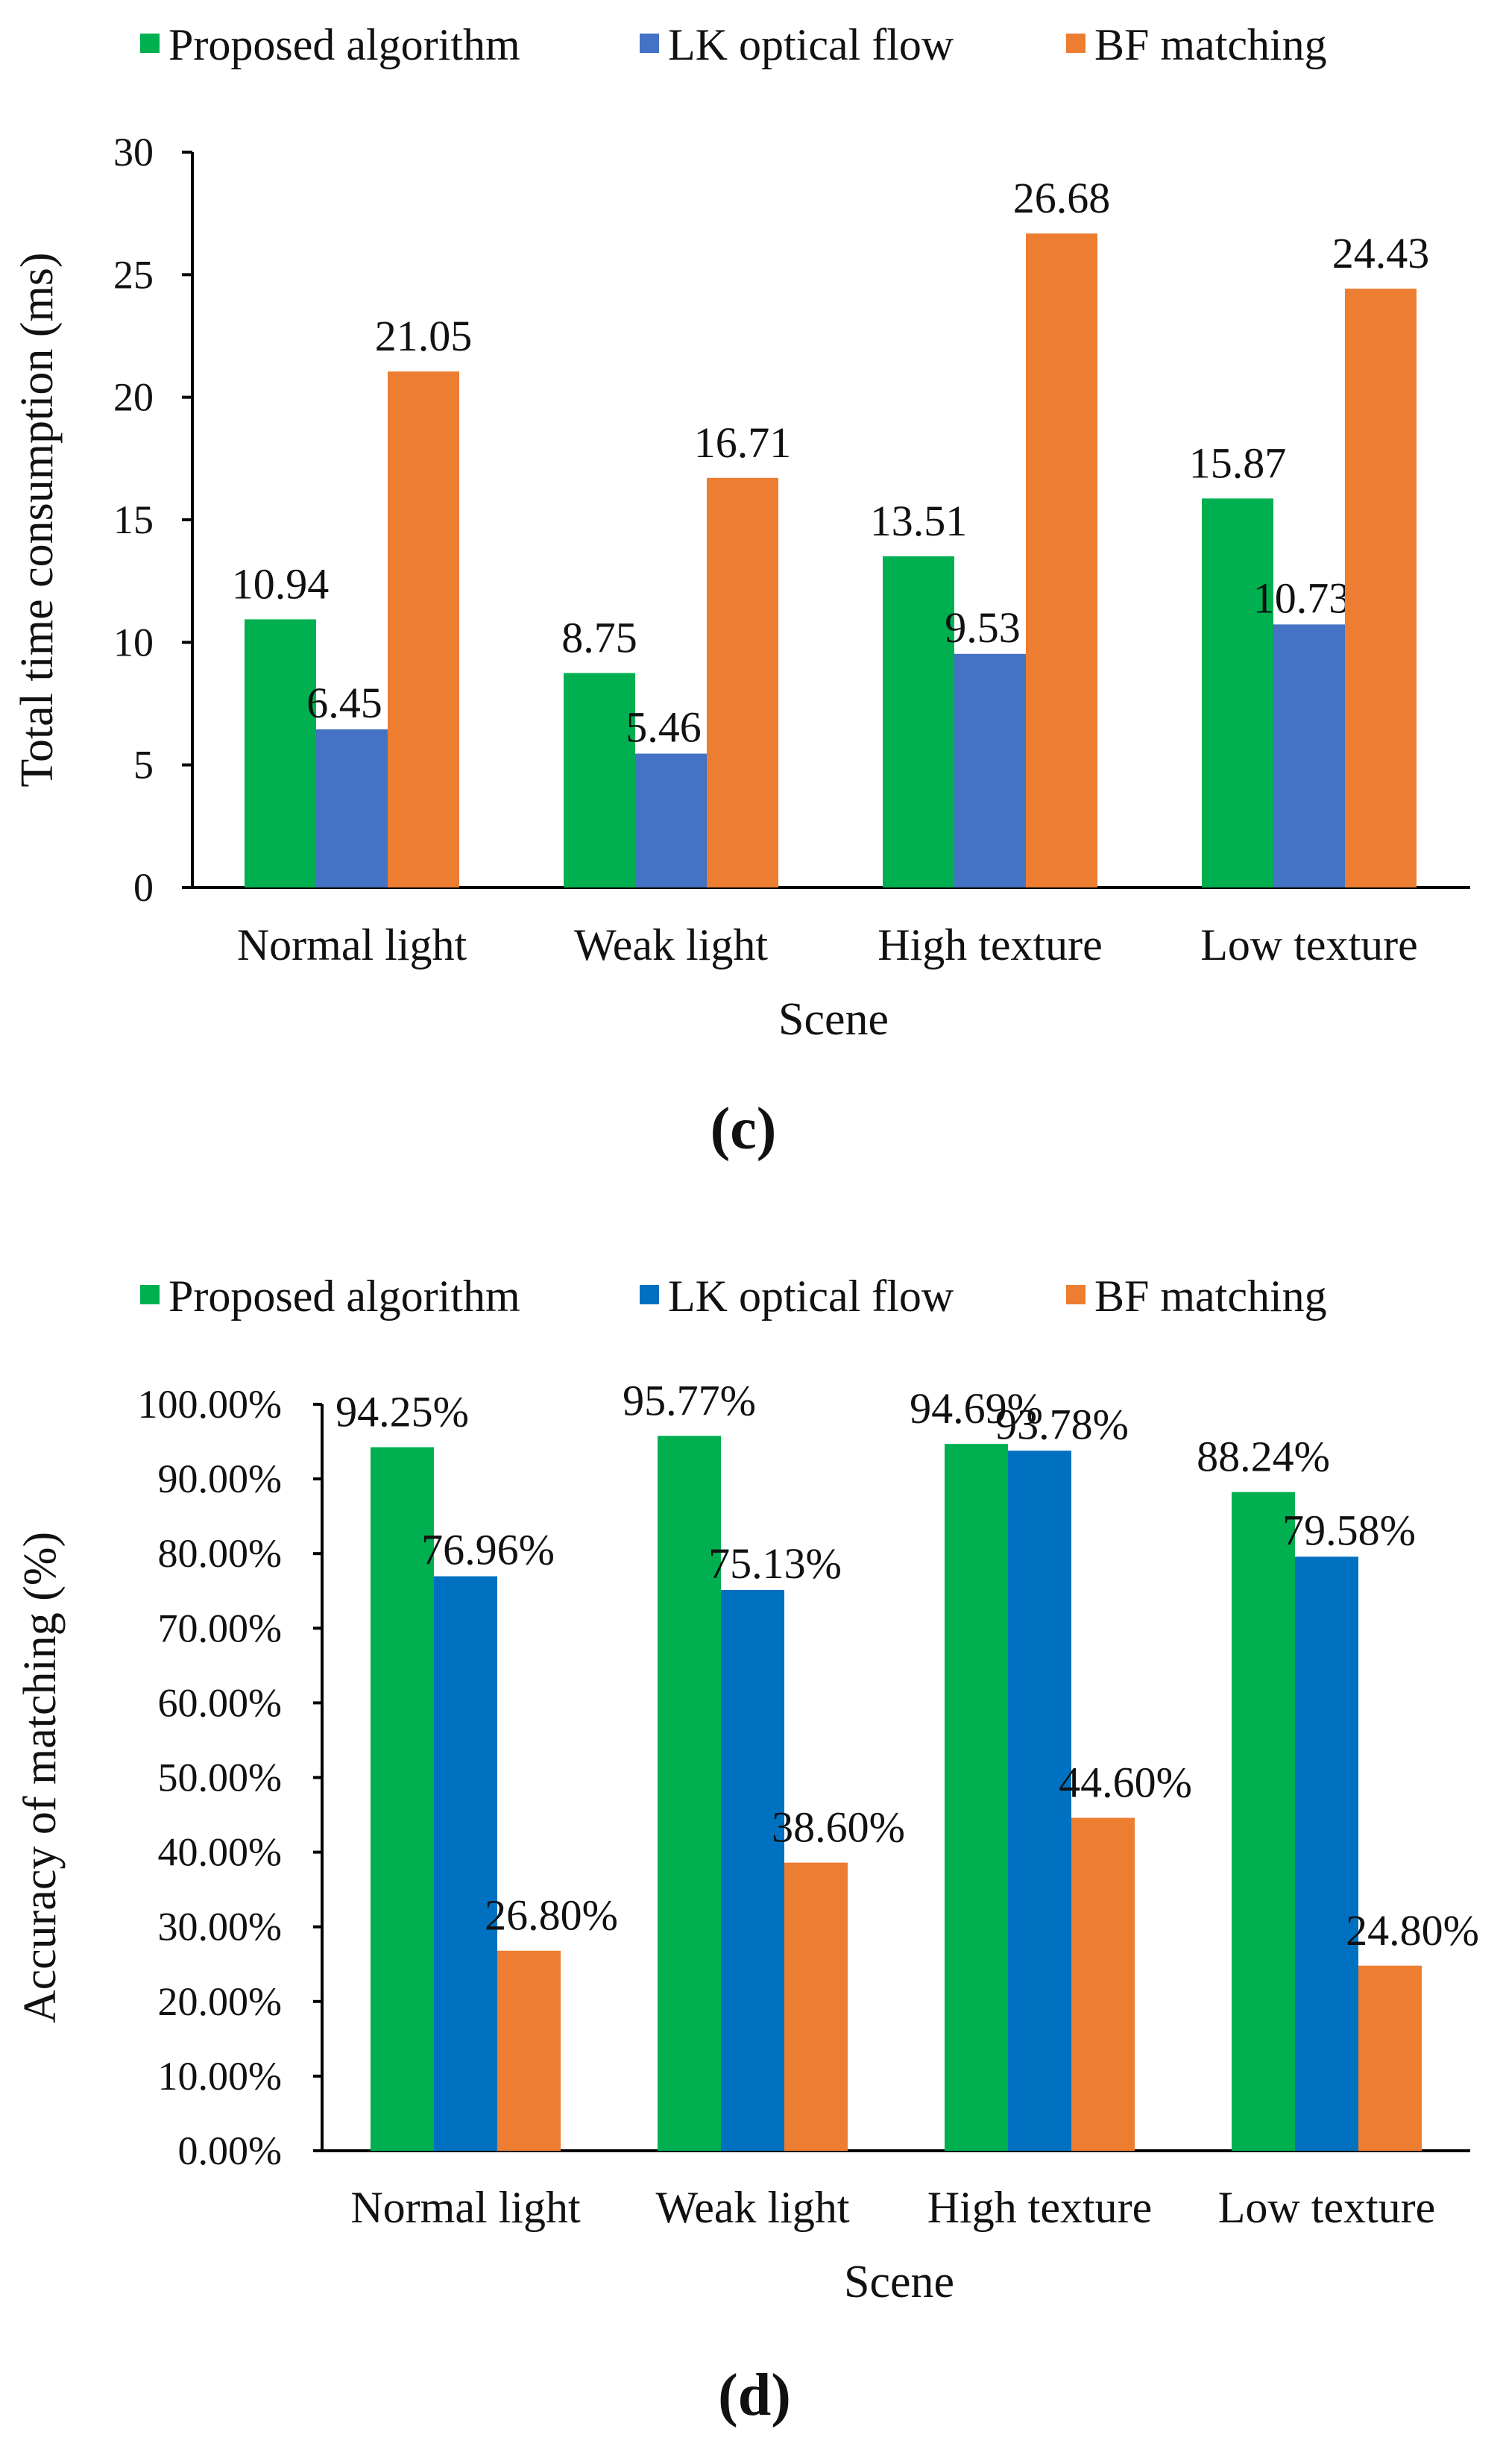 This screenshot has width=1503, height=2464. I want to click on data-label-lk: 79.58%, so click(1349, 1530).